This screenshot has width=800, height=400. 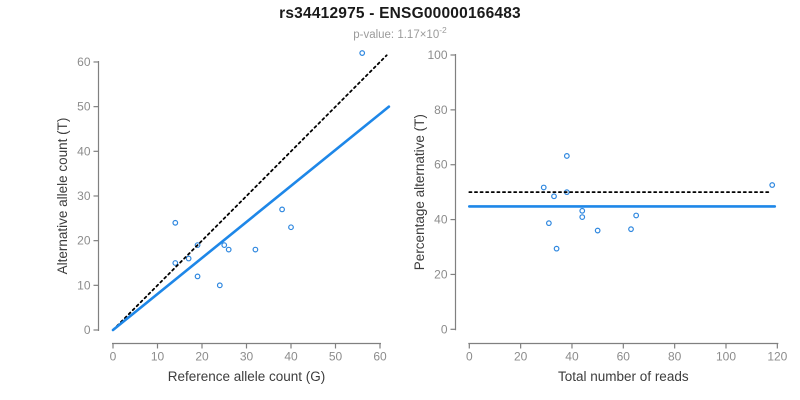 I want to click on y-axis-title: Alternative allele count (T), so click(x=62, y=196).